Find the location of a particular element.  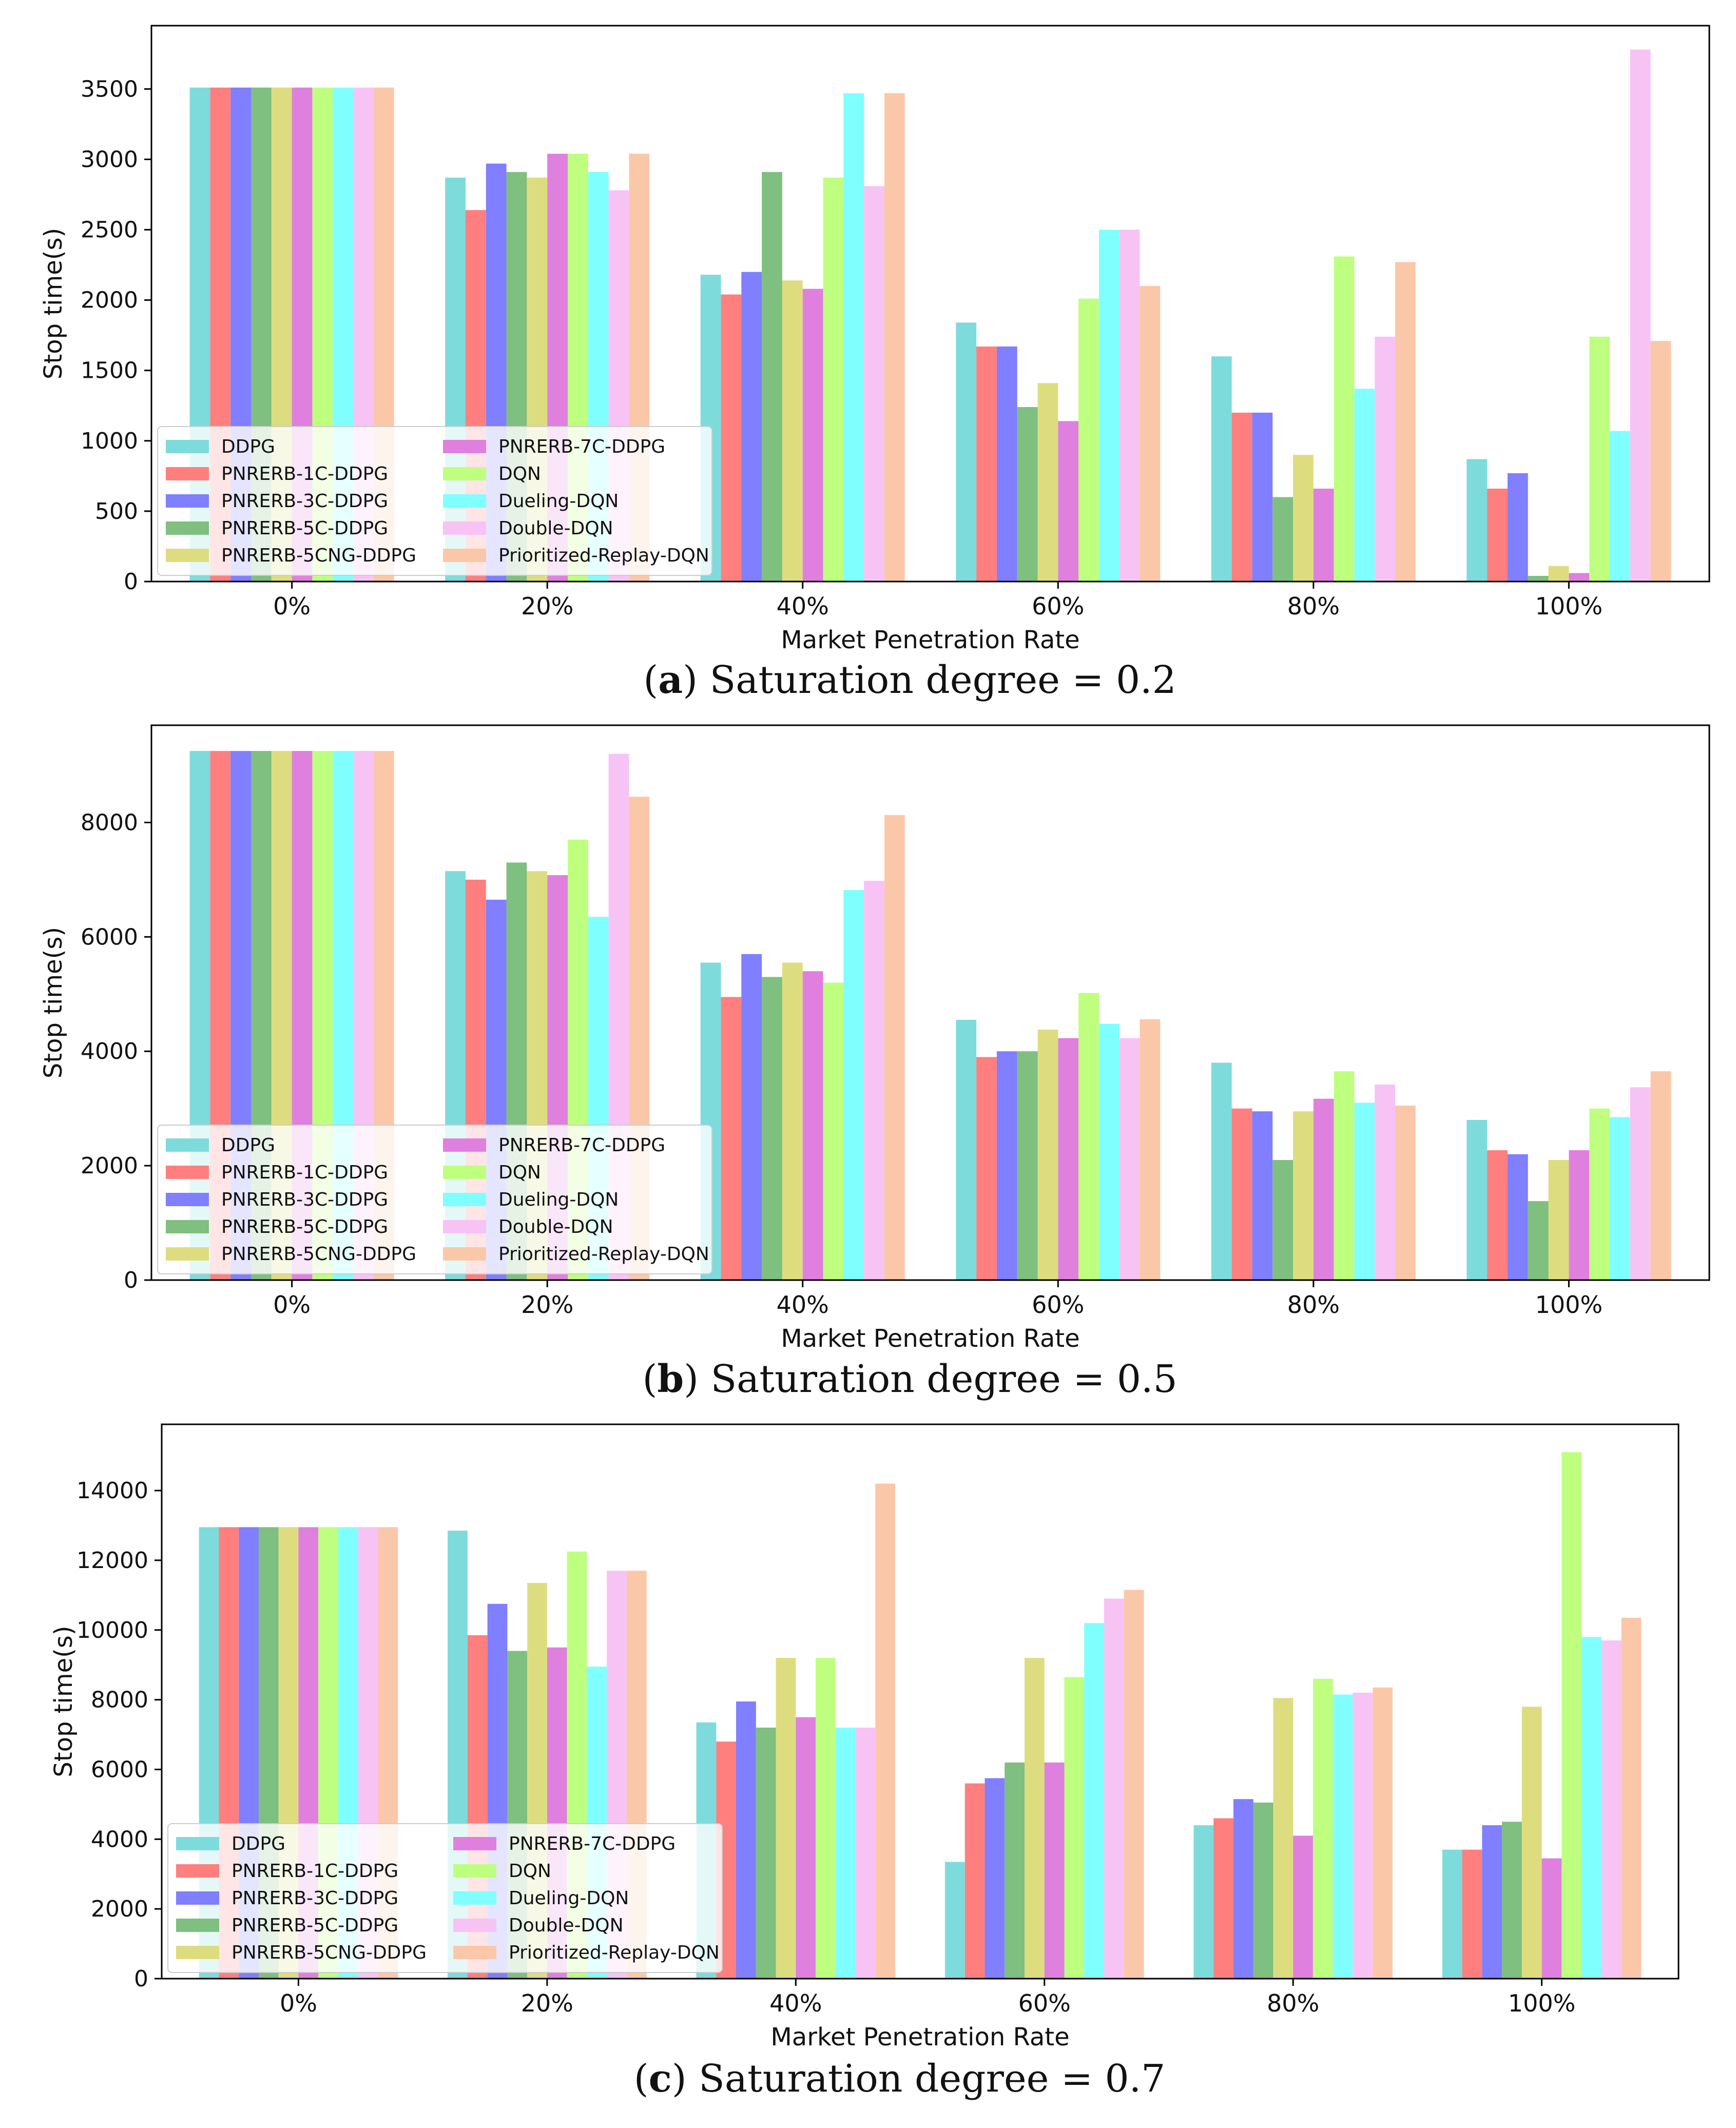

bar-prioritized-replay-dqn-40pct is located at coordinates (885, 1731).